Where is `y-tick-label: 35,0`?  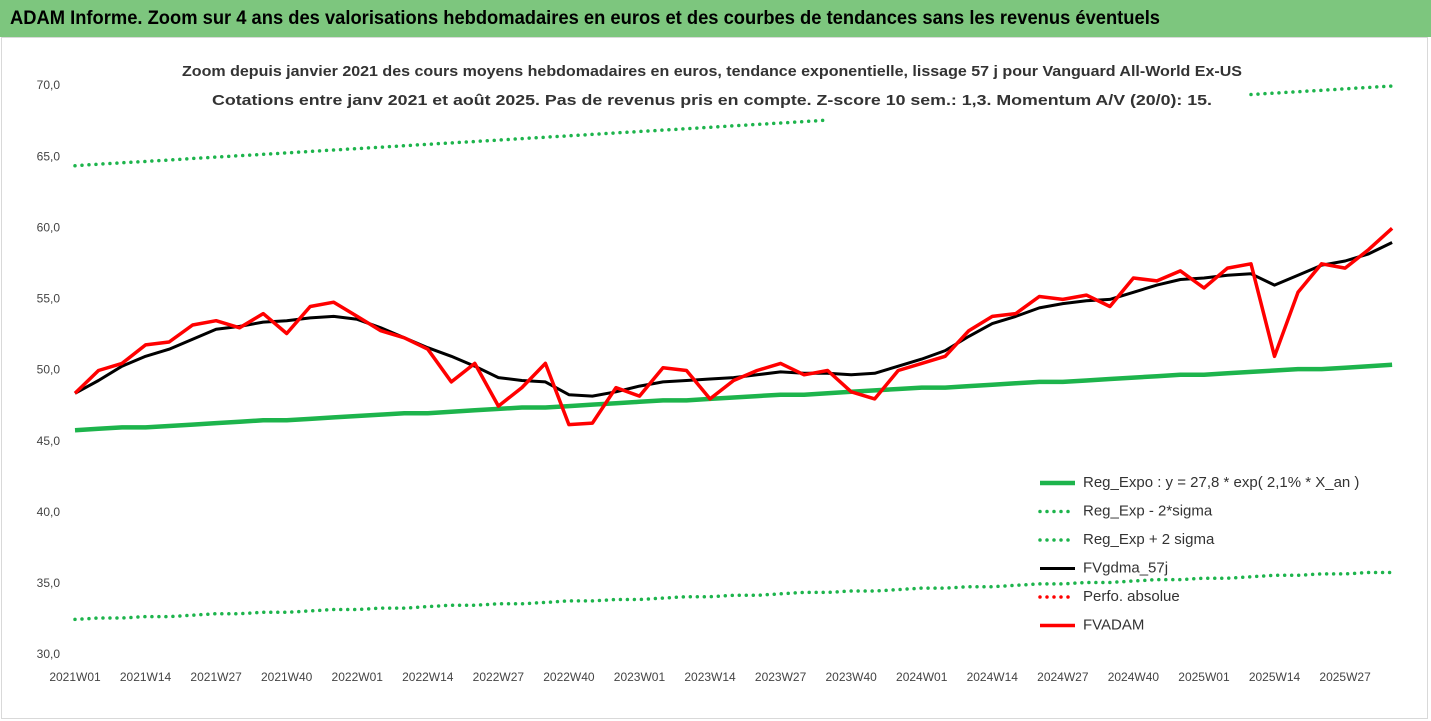
y-tick-label: 35,0 is located at coordinates (49, 583).